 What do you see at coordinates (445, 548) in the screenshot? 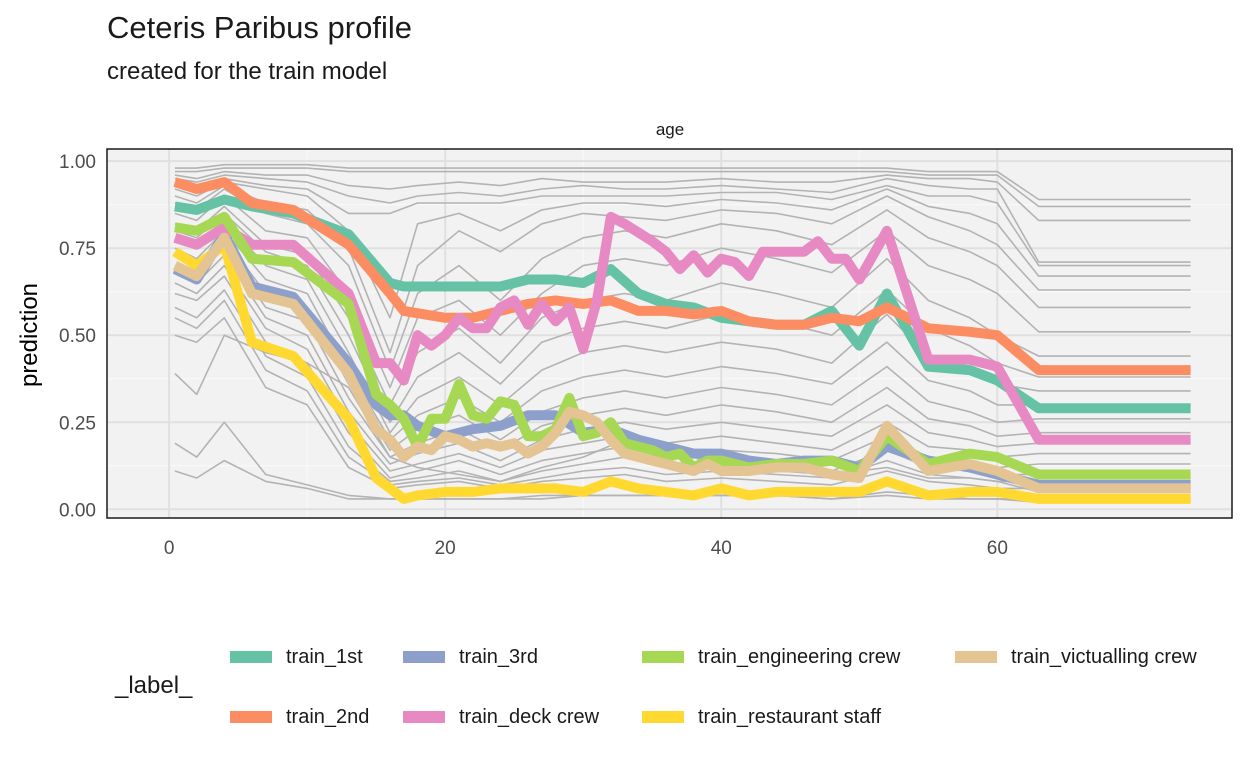
I see `x-tick-label: 20` at bounding box center [445, 548].